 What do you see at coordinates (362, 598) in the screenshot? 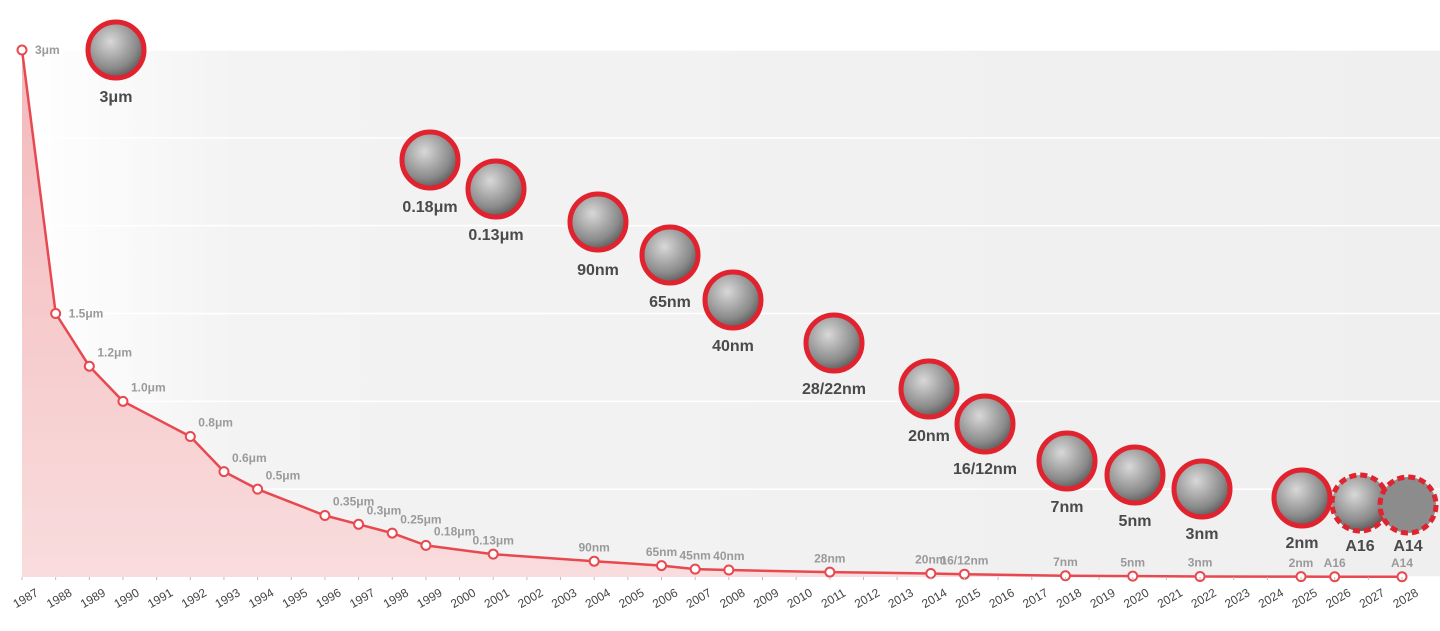
I see `x-tick-label: 1997` at bounding box center [362, 598].